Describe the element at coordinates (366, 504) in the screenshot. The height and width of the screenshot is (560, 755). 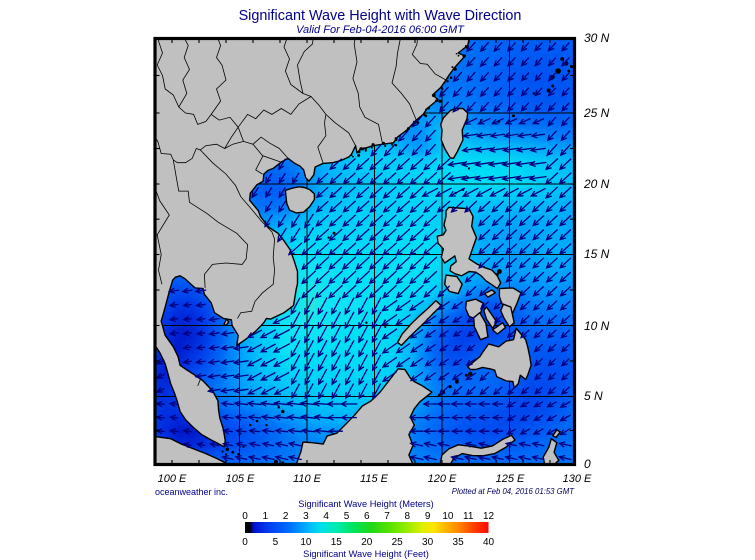
I see `svg-text:Significant Wave Height (Meter: Significant Wave Height (Meters)` at that location.